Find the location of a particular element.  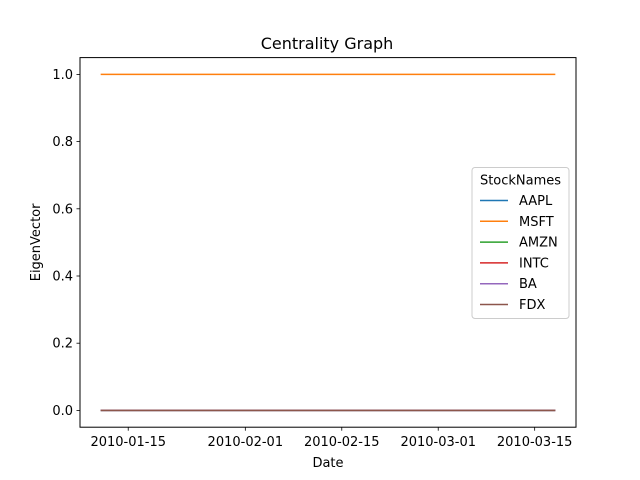

legend: StockNames AAPL MSFT AMZN INTC BA FDX is located at coordinates (520, 243).